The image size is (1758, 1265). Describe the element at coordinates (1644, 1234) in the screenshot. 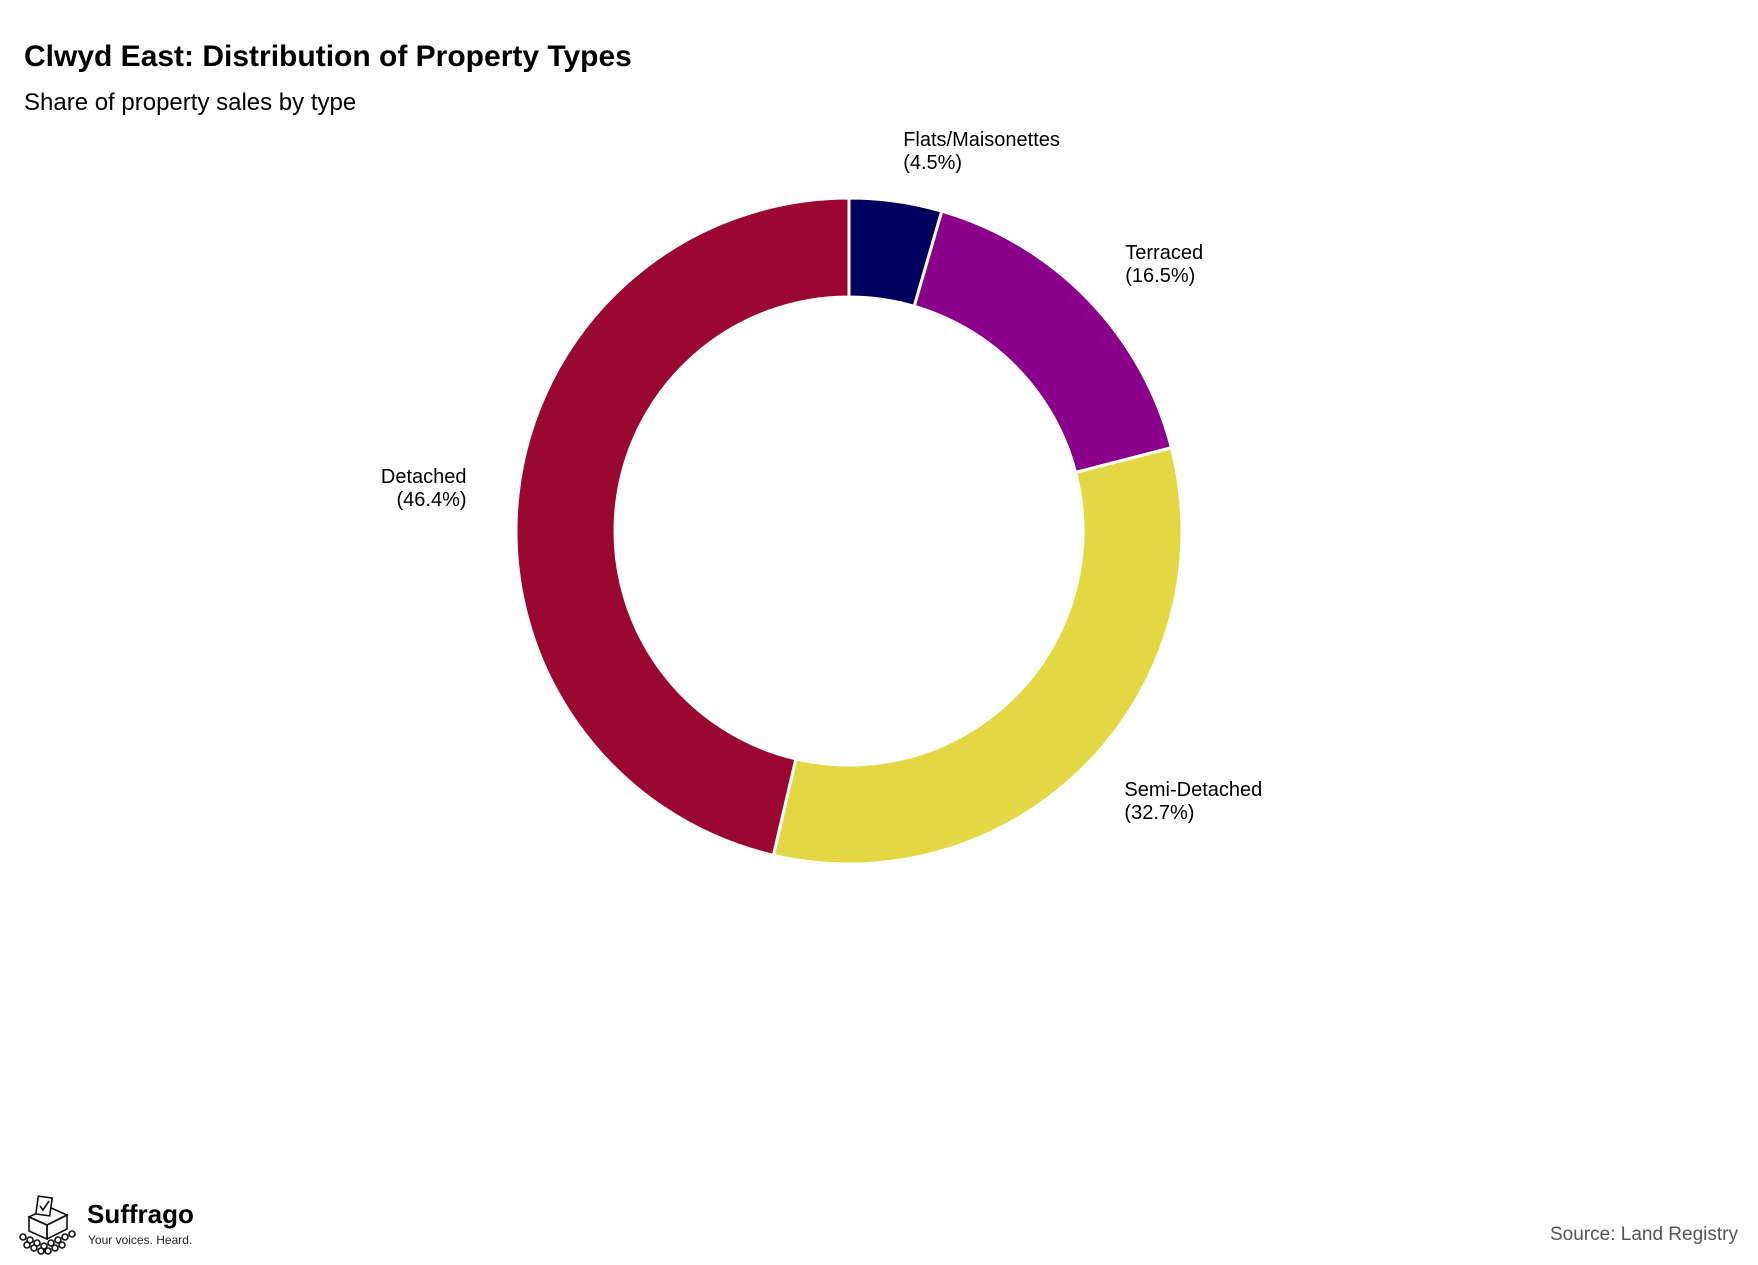

I see `source-note: Source: Land Registry` at that location.